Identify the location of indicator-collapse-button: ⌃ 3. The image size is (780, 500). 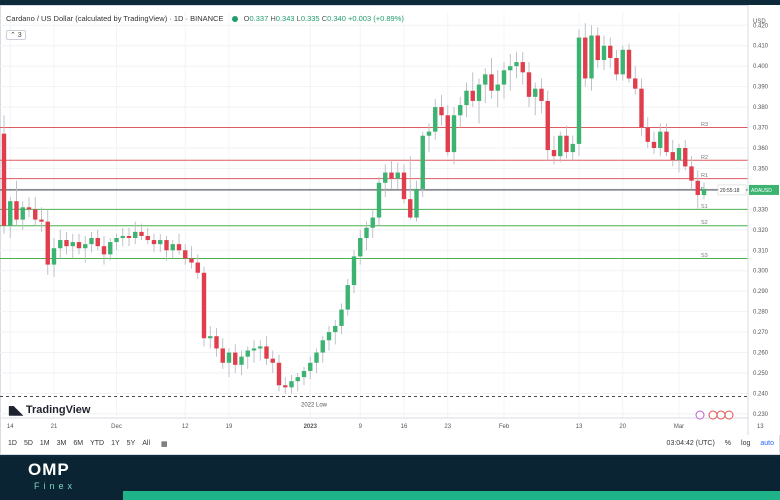
(16, 35).